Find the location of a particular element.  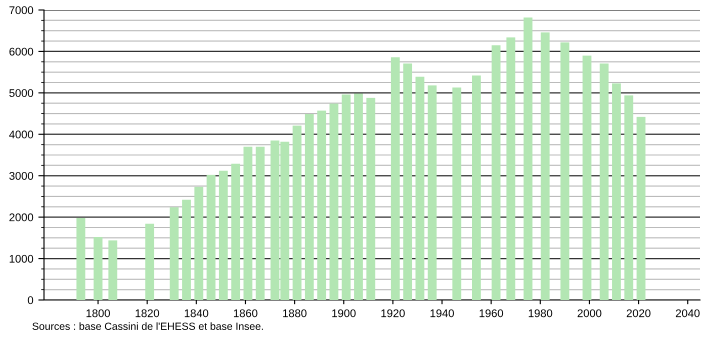

x-tick-label: 1860 is located at coordinates (246, 313).